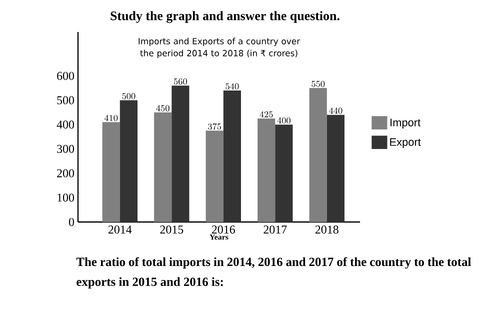 Image resolution: width=490 pixels, height=321 pixels. What do you see at coordinates (405, 143) in the screenshot?
I see `legend-label: Export` at bounding box center [405, 143].